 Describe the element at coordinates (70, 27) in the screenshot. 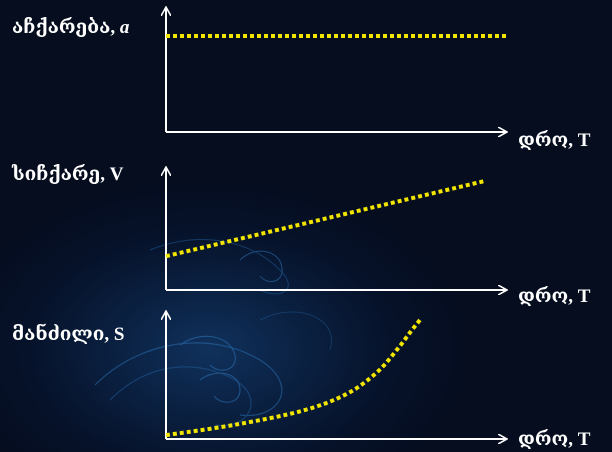

I see `y-axis-label-acceleration: აჩქარება, a` at that location.